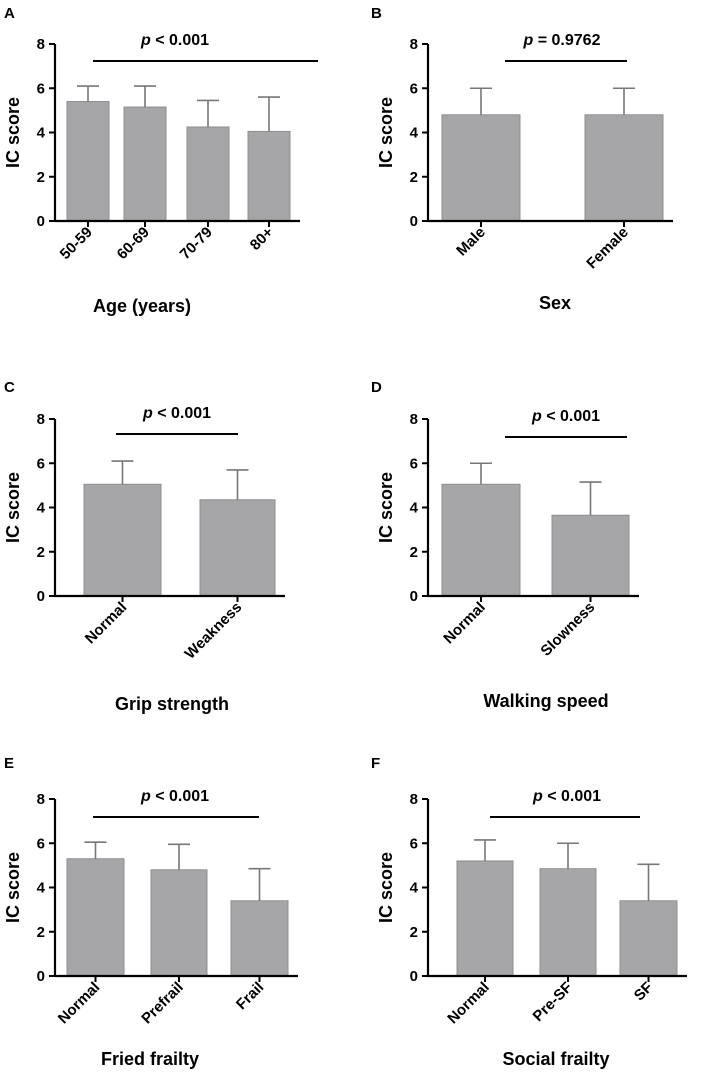  I want to click on panel-label: F, so click(375, 763).